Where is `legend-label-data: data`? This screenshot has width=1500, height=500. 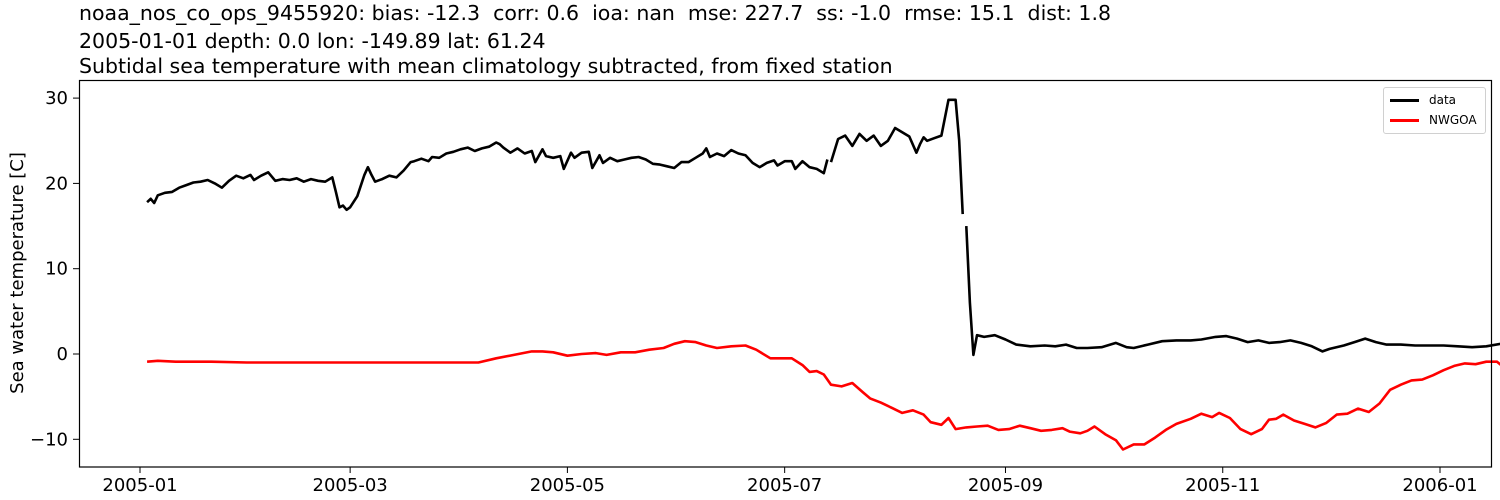
legend-label-data: data is located at coordinates (1443, 100).